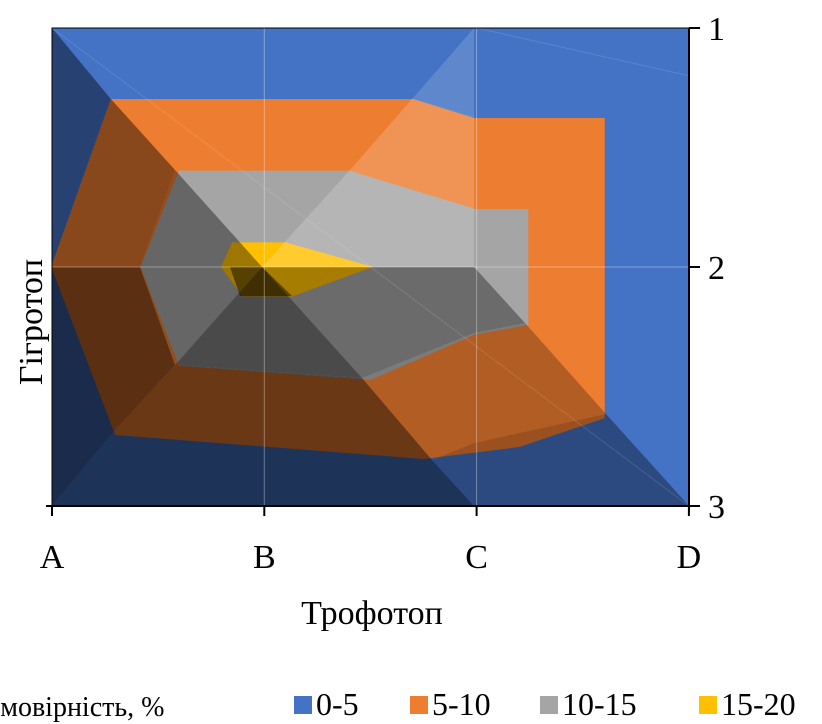 The width and height of the screenshot is (822, 724). What do you see at coordinates (689, 557) in the screenshot?
I see `x-tick-label: D` at bounding box center [689, 557].